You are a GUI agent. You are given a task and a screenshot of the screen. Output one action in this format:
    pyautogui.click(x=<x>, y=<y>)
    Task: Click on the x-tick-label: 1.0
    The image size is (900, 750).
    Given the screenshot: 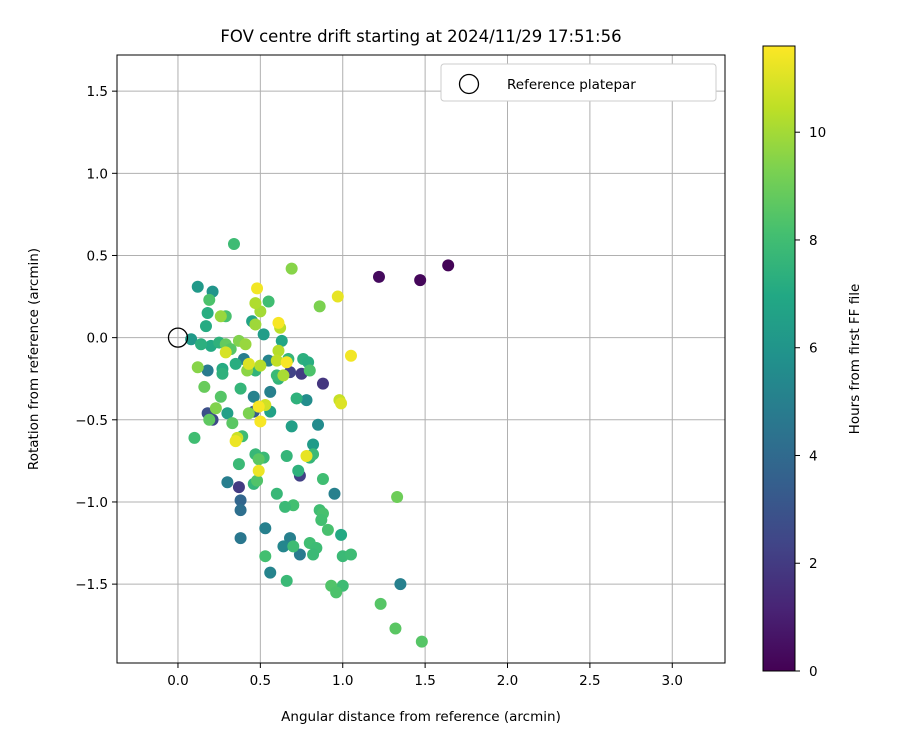 What is the action you would take?
    pyautogui.click(x=342, y=681)
    